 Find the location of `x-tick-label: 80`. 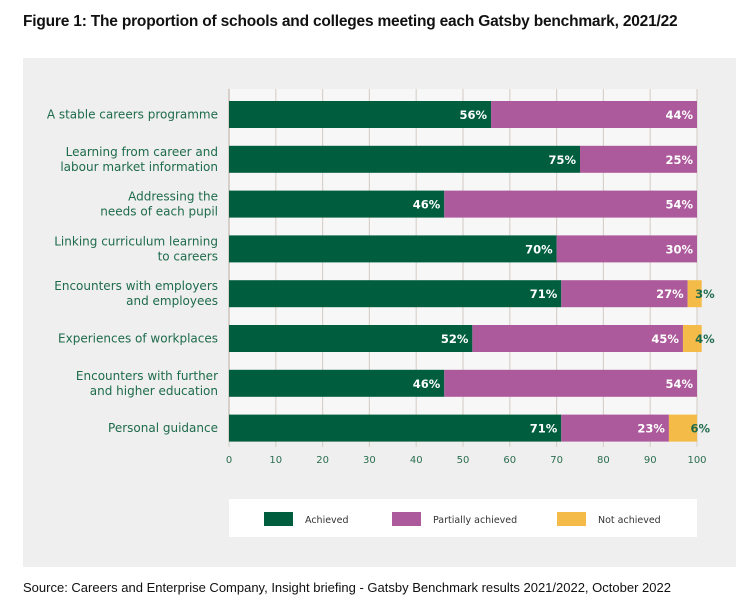

x-tick-label: 80 is located at coordinates (603, 460).